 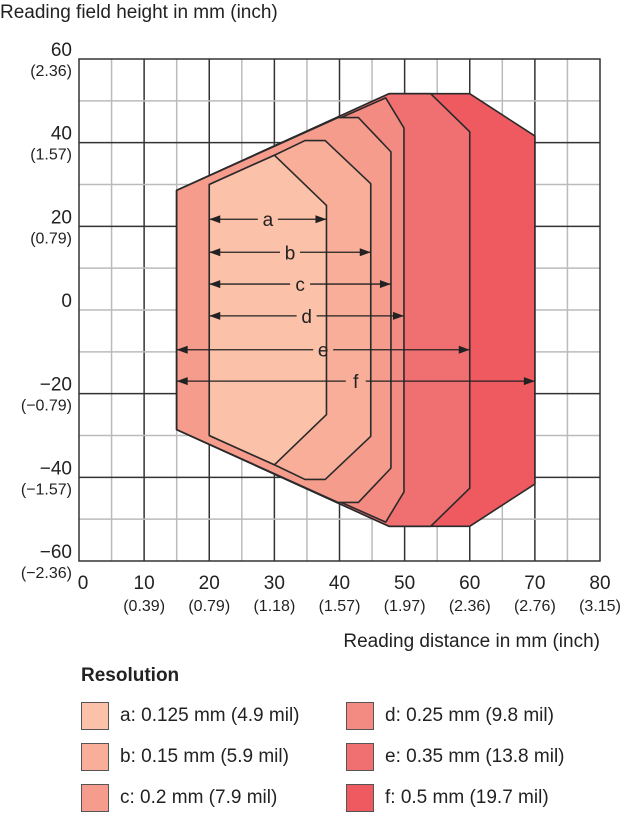 What do you see at coordinates (600, 606) in the screenshot?
I see `x-tick-inch-label: (3.15)` at bounding box center [600, 606].